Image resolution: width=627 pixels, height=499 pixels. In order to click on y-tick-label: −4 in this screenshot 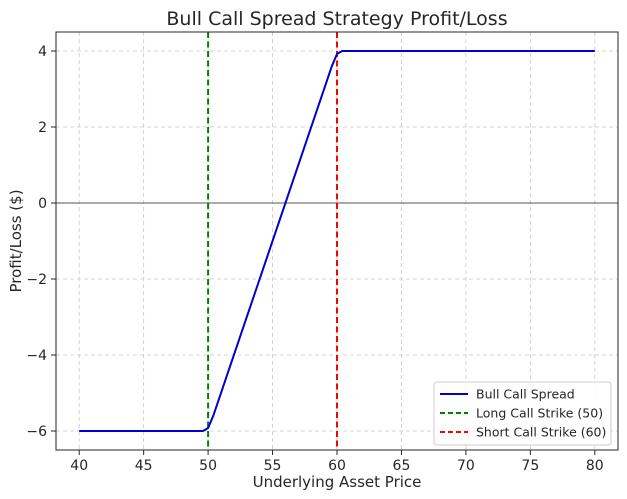, I will do `click(36, 356)`.